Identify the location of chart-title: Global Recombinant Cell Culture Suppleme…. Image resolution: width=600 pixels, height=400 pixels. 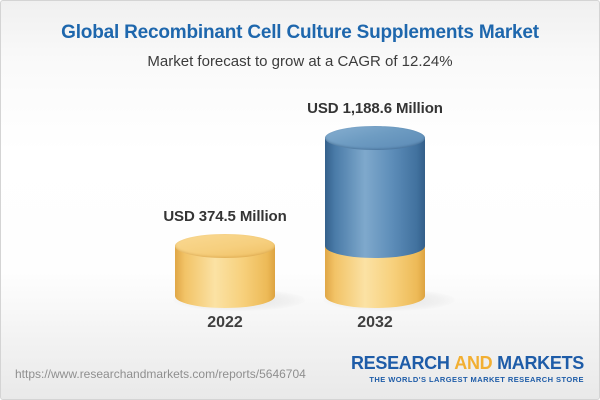
(300, 32).